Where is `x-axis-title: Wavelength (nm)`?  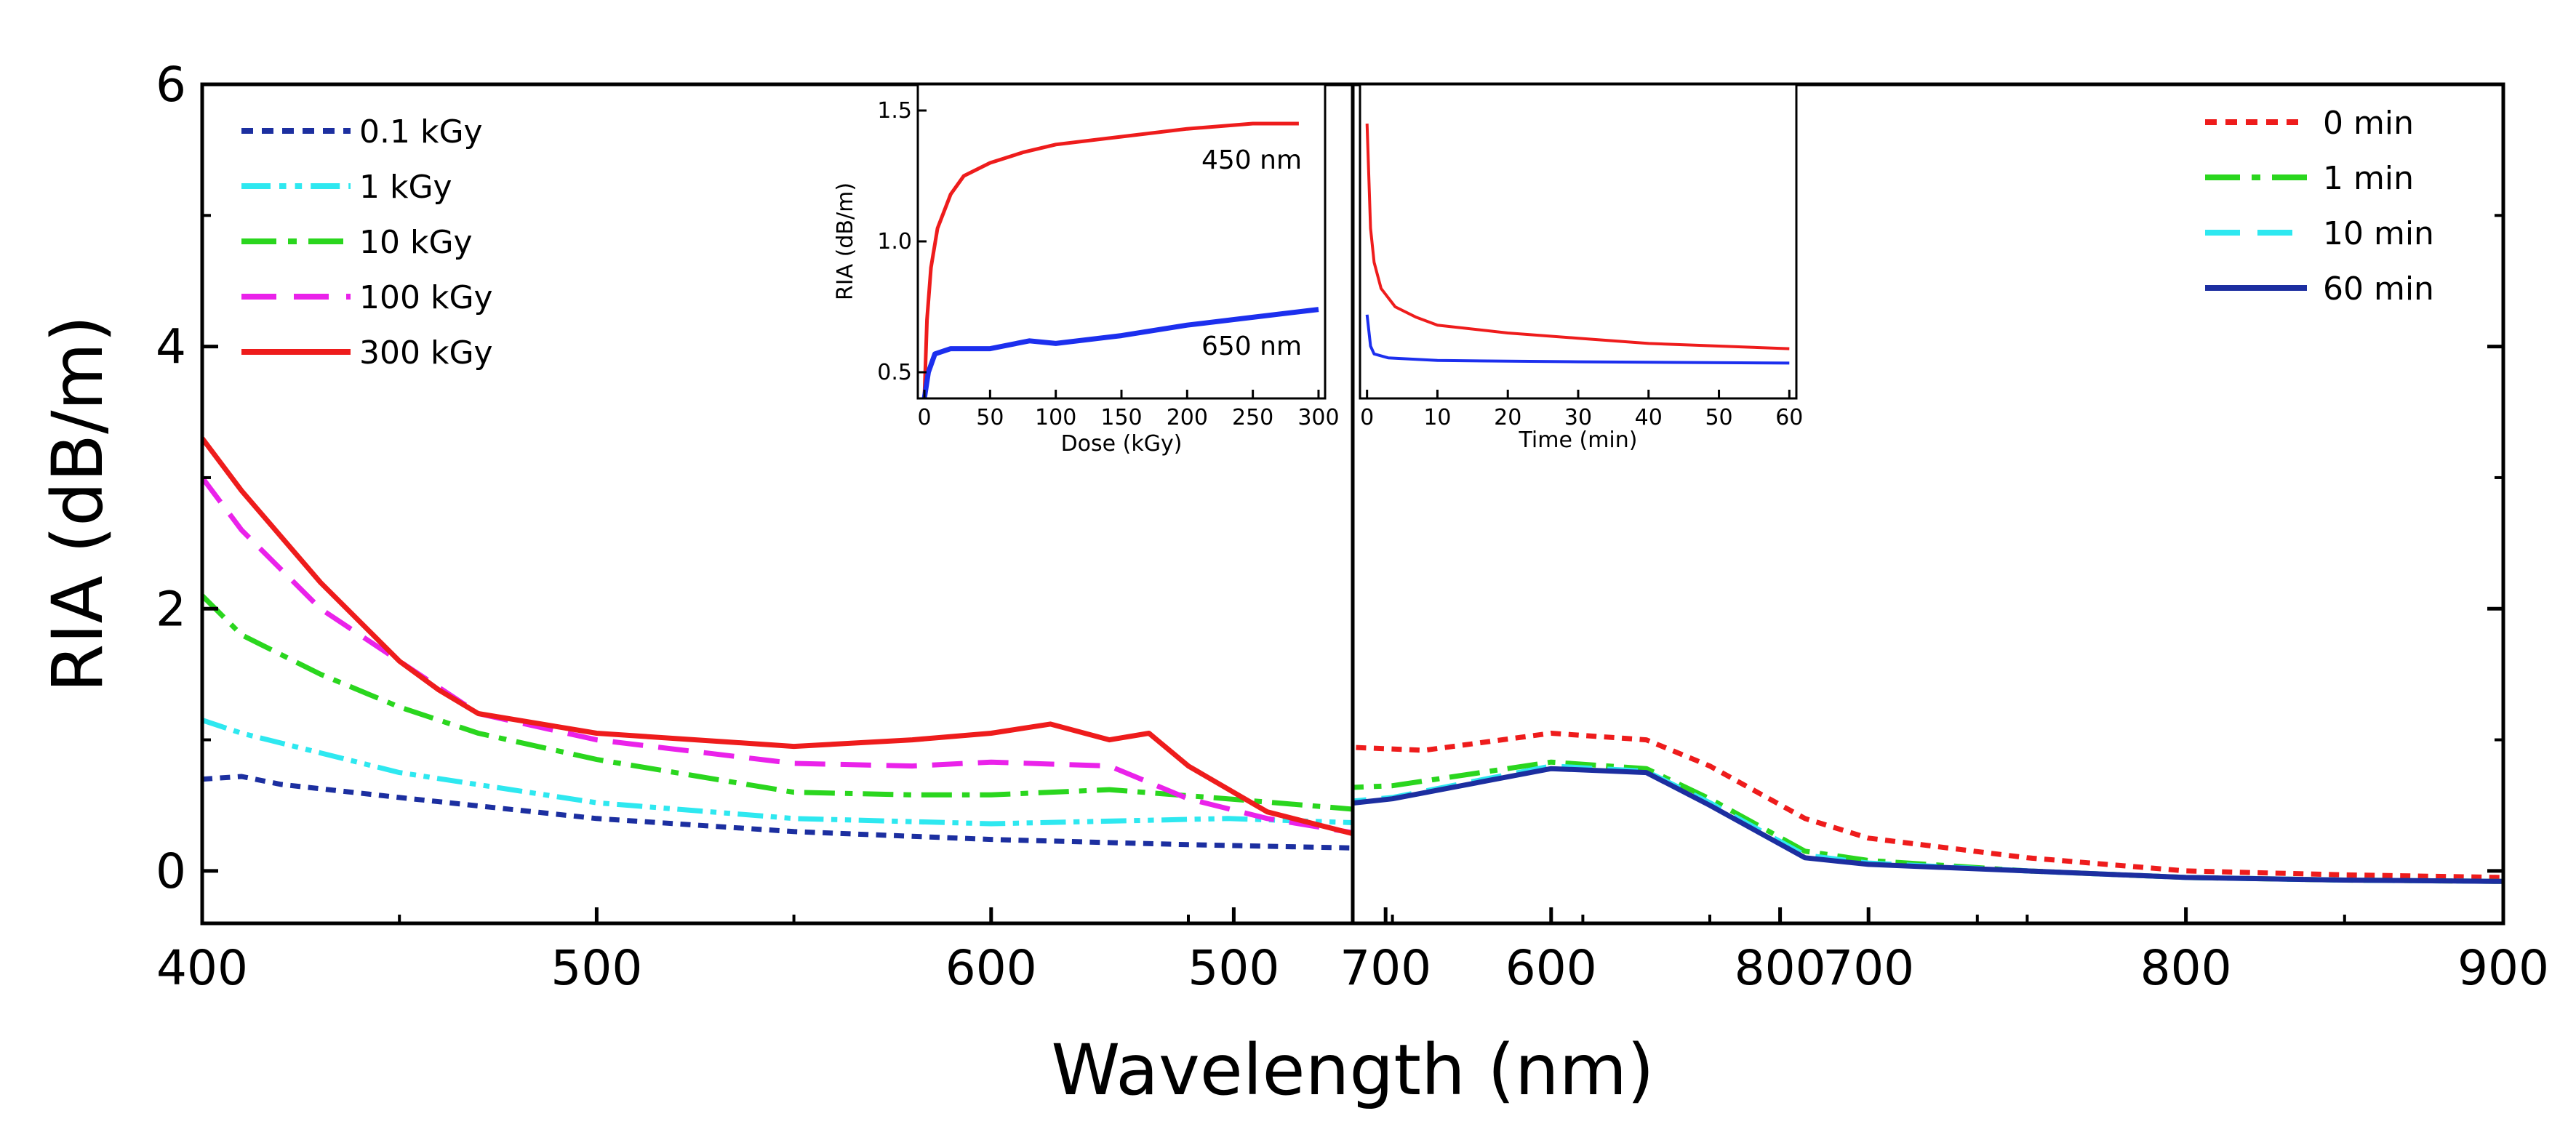
x-axis-title: Wavelength (nm) is located at coordinates (1352, 1070).